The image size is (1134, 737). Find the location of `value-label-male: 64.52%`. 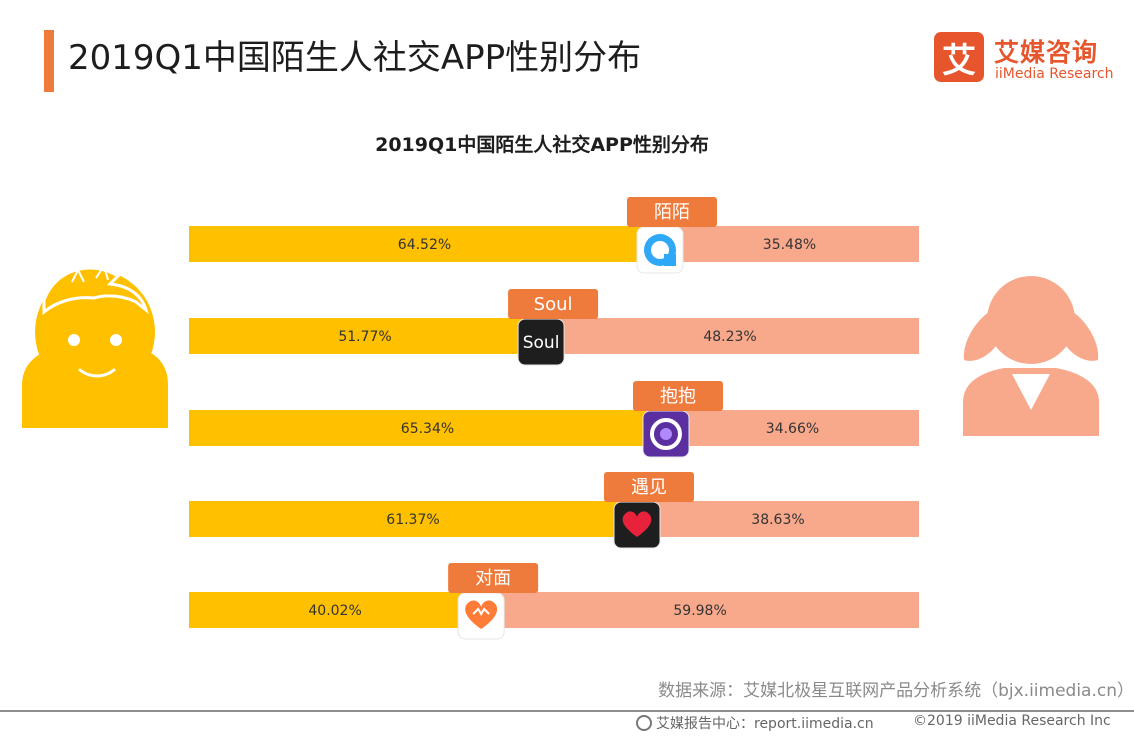

value-label-male: 64.52% is located at coordinates (424, 245).